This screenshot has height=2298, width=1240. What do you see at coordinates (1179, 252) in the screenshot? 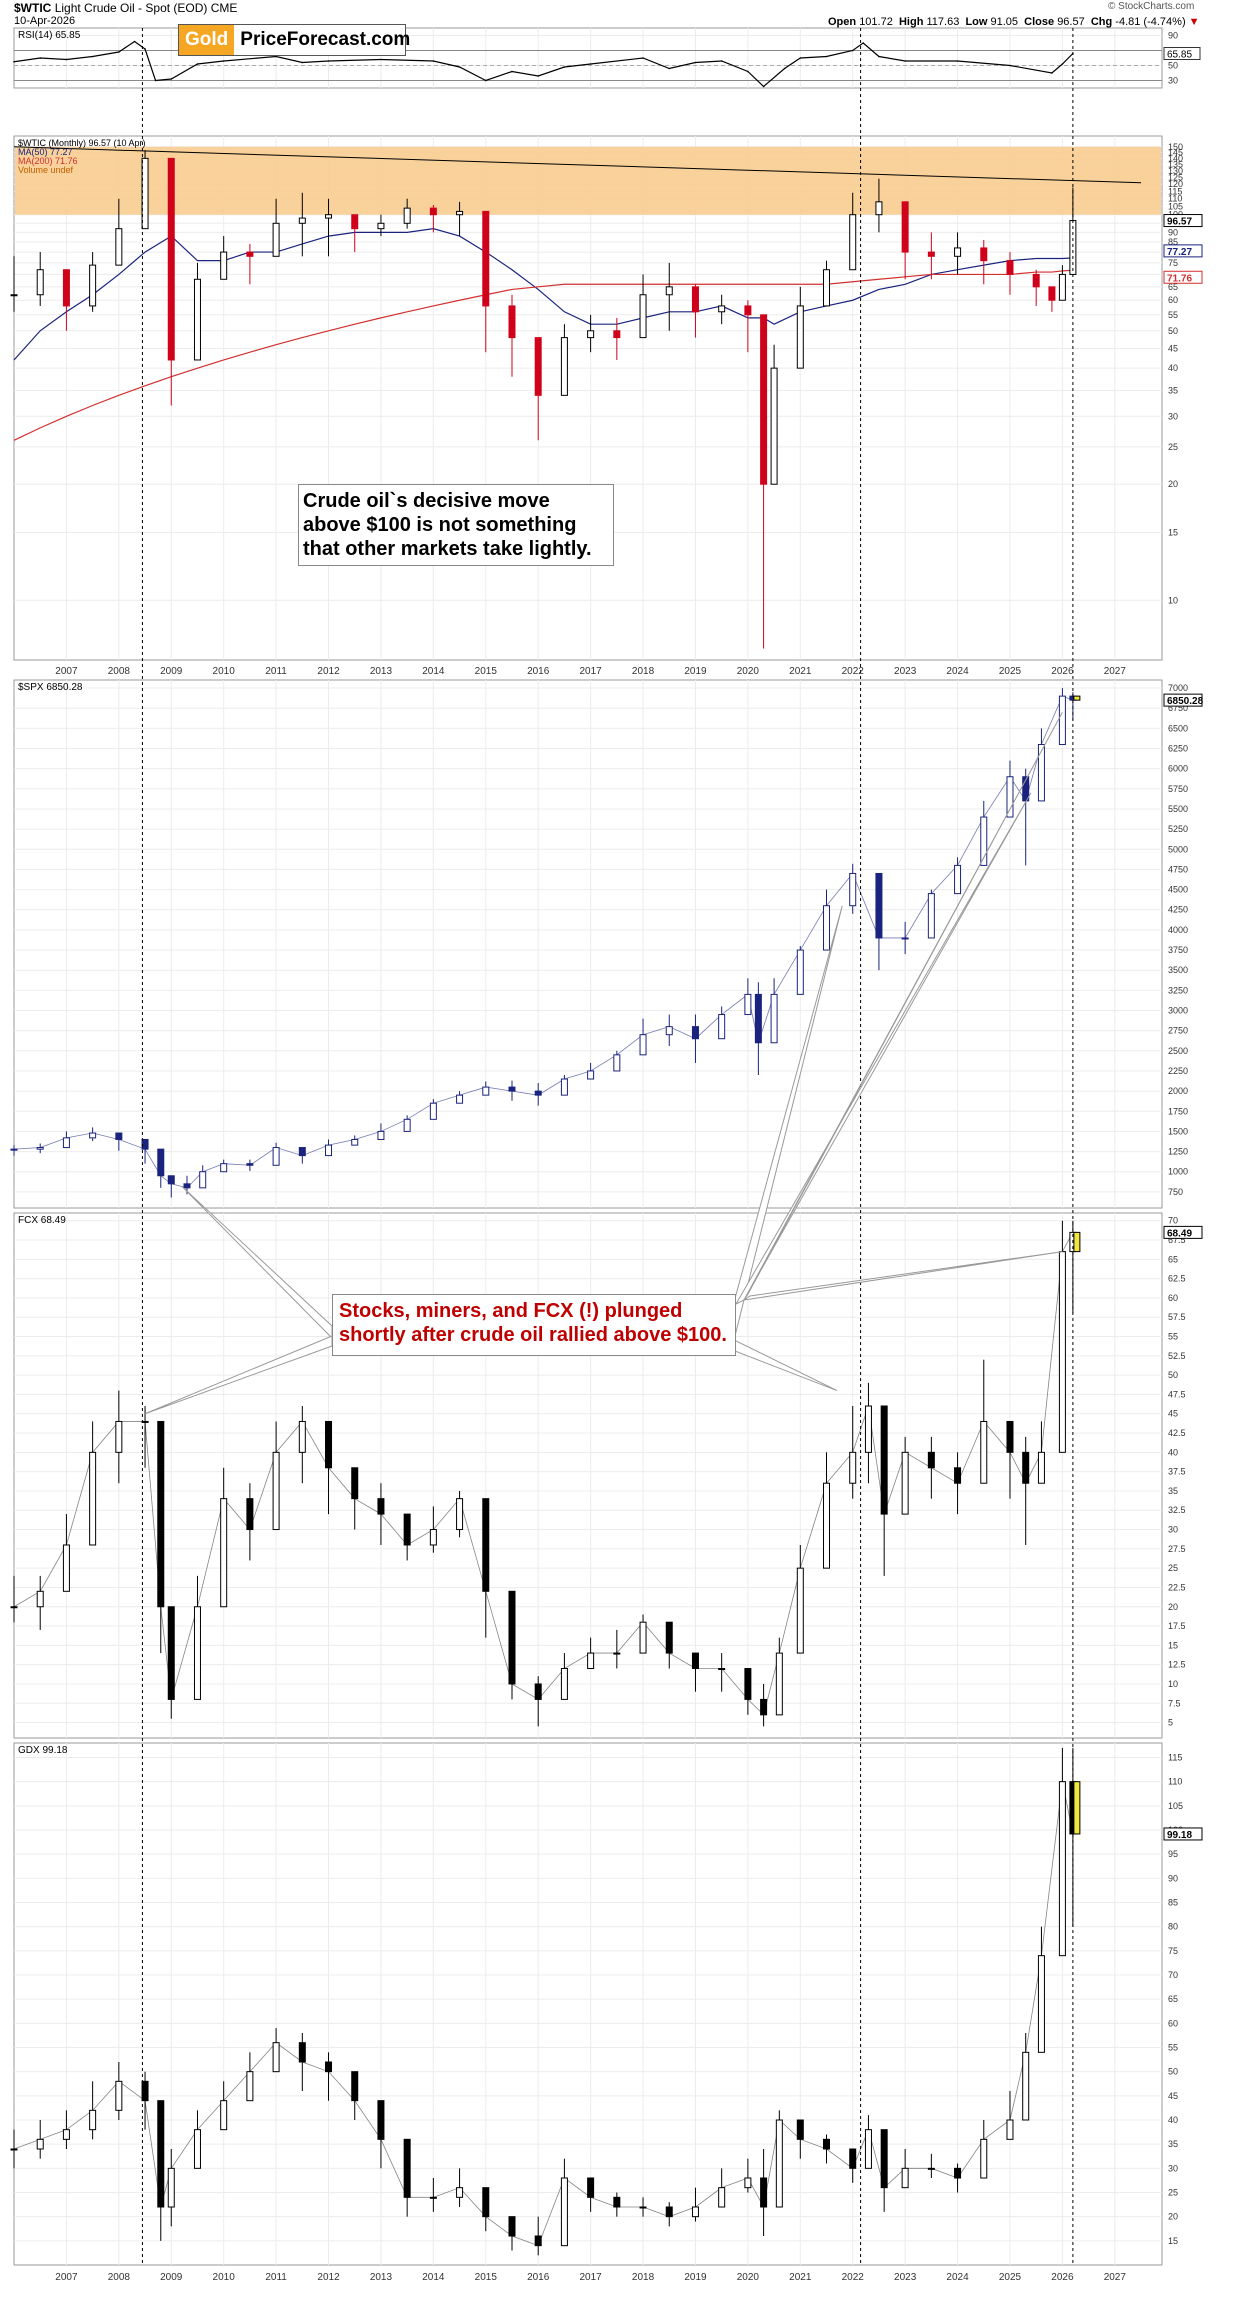
I see `wtic-last-label: 77.27` at bounding box center [1179, 252].